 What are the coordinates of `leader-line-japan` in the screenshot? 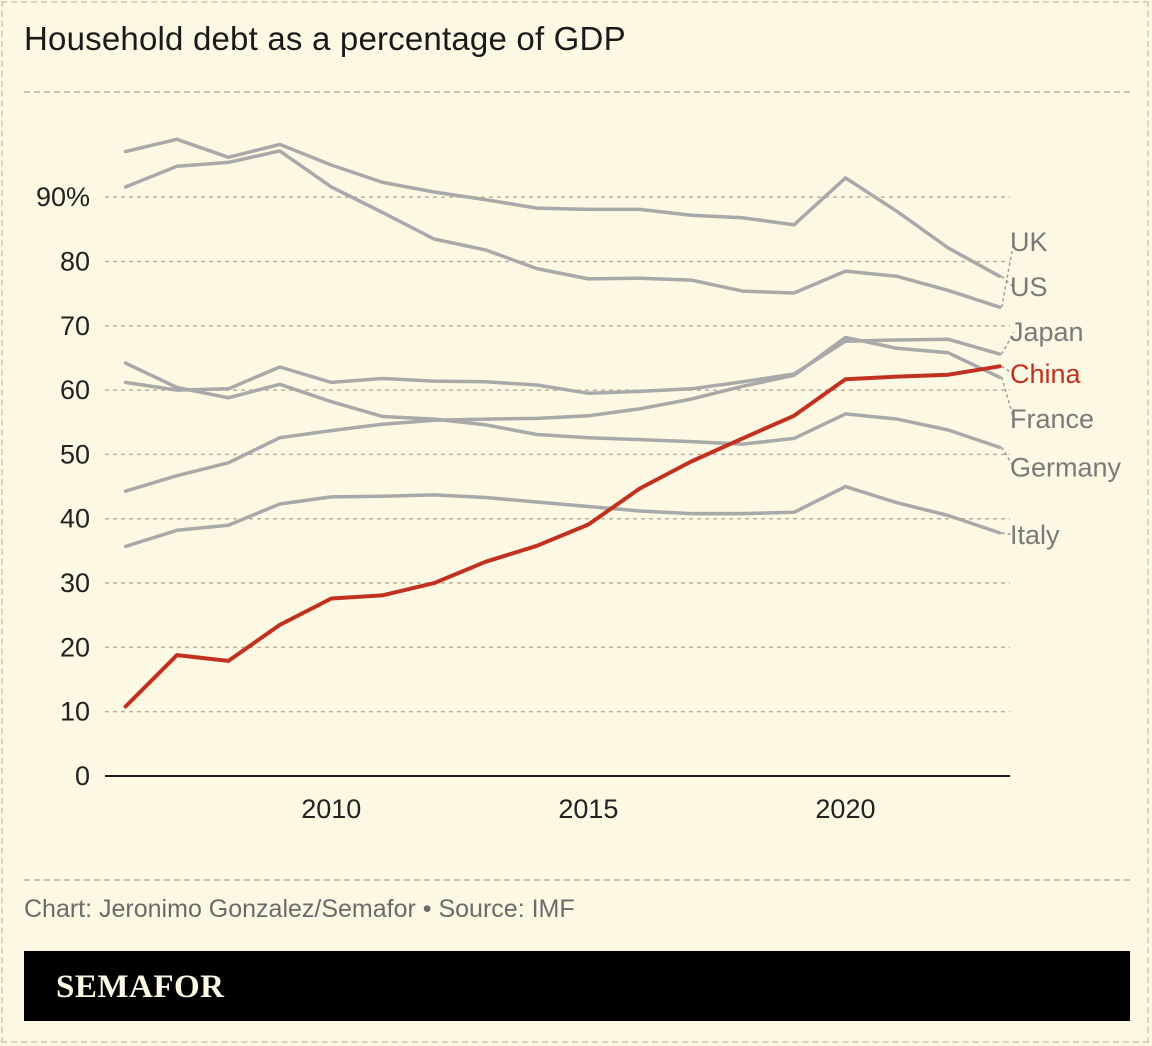 It's located at (1008, 343).